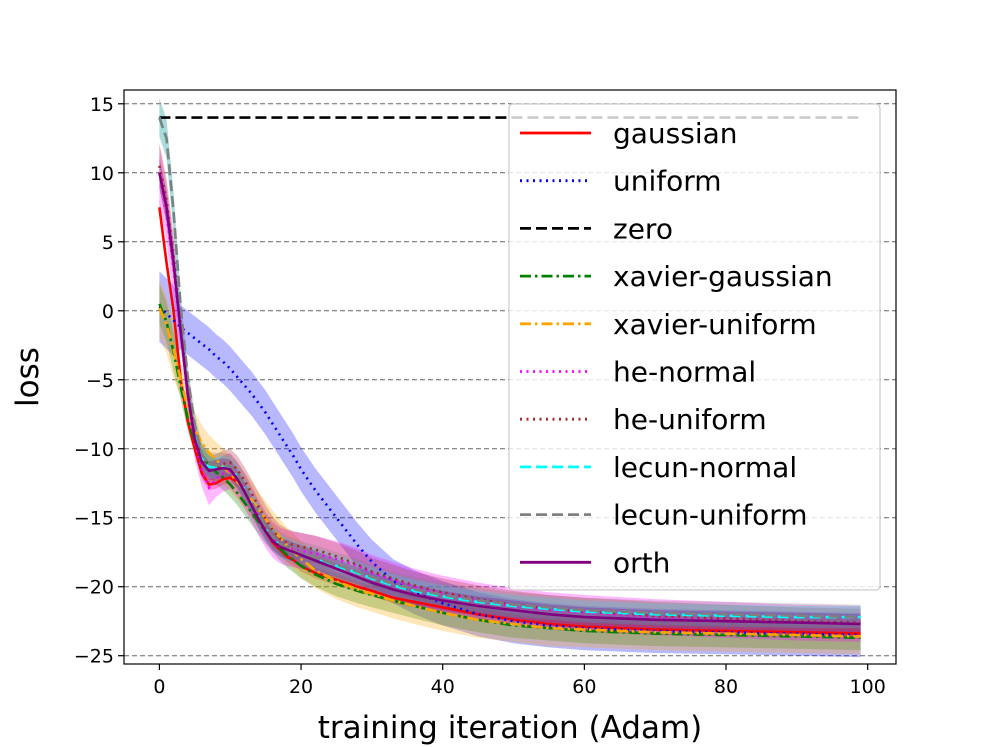 This screenshot has height=747, width=996. I want to click on y-tick-label-5: −10, so click(94, 450).